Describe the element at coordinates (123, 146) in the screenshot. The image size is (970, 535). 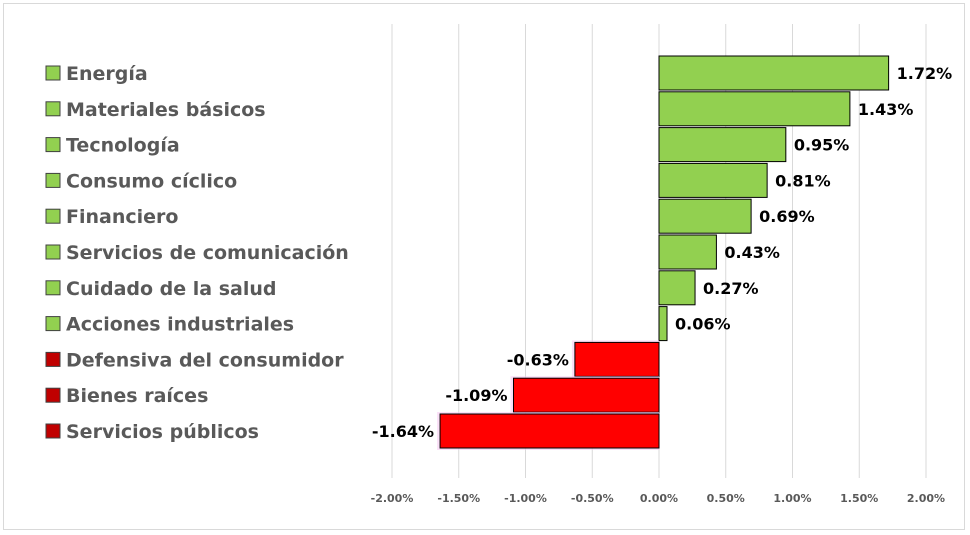
I see `legend-label: Tecnología` at that location.